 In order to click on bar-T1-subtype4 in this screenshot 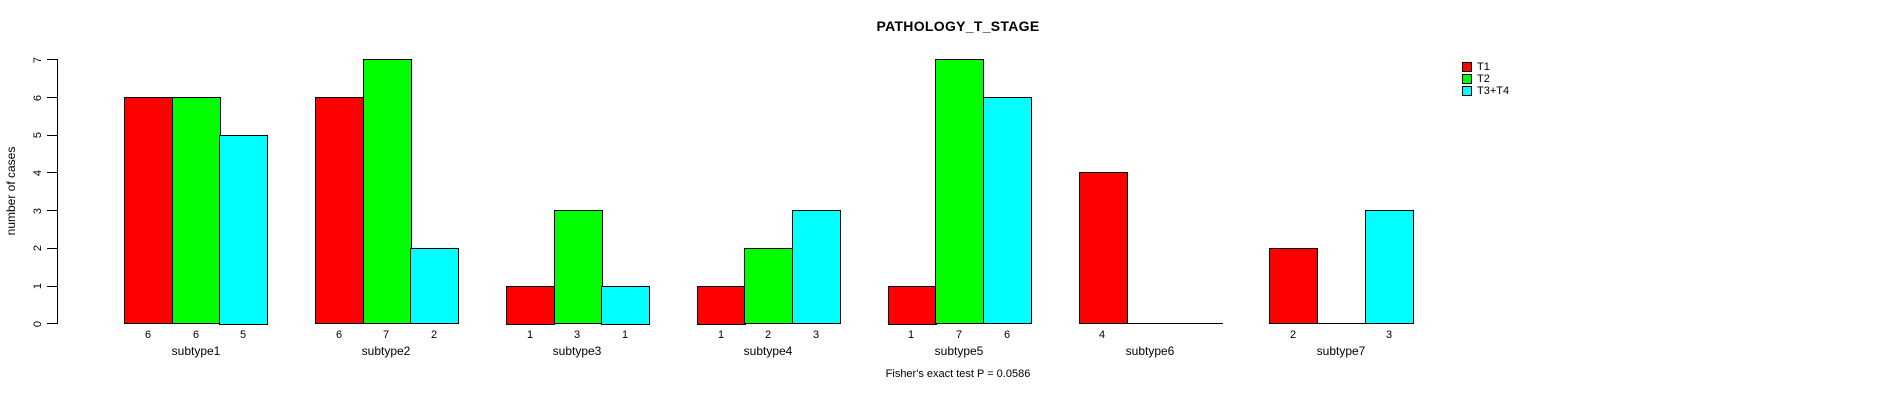, I will do `click(721, 305)`.